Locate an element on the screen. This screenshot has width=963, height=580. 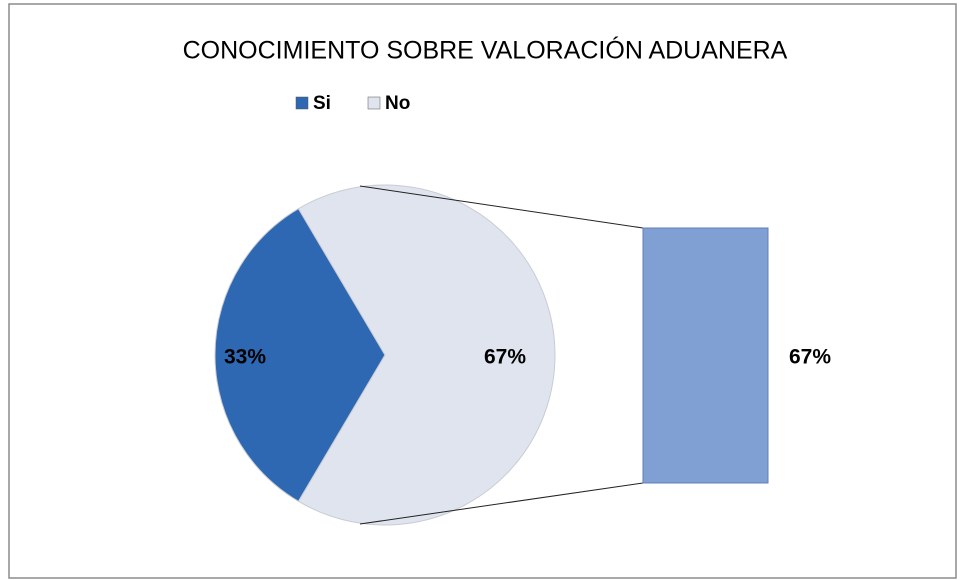
pie-slice is located at coordinates (300, 355).